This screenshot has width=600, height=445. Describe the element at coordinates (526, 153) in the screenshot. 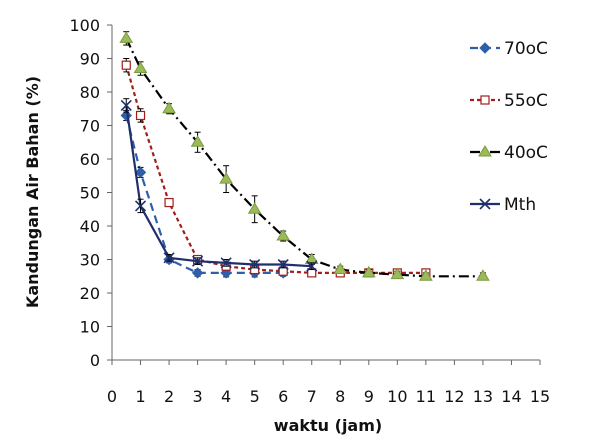

I see `legend-label: 40oC` at that location.